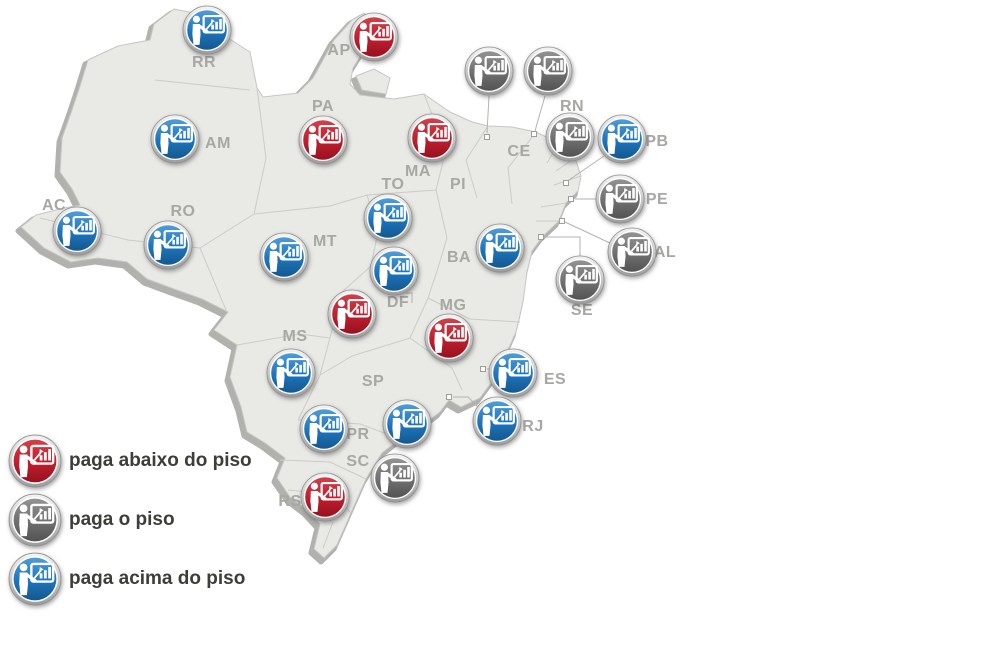  I want to click on state-label-sc: SC, so click(358, 461).